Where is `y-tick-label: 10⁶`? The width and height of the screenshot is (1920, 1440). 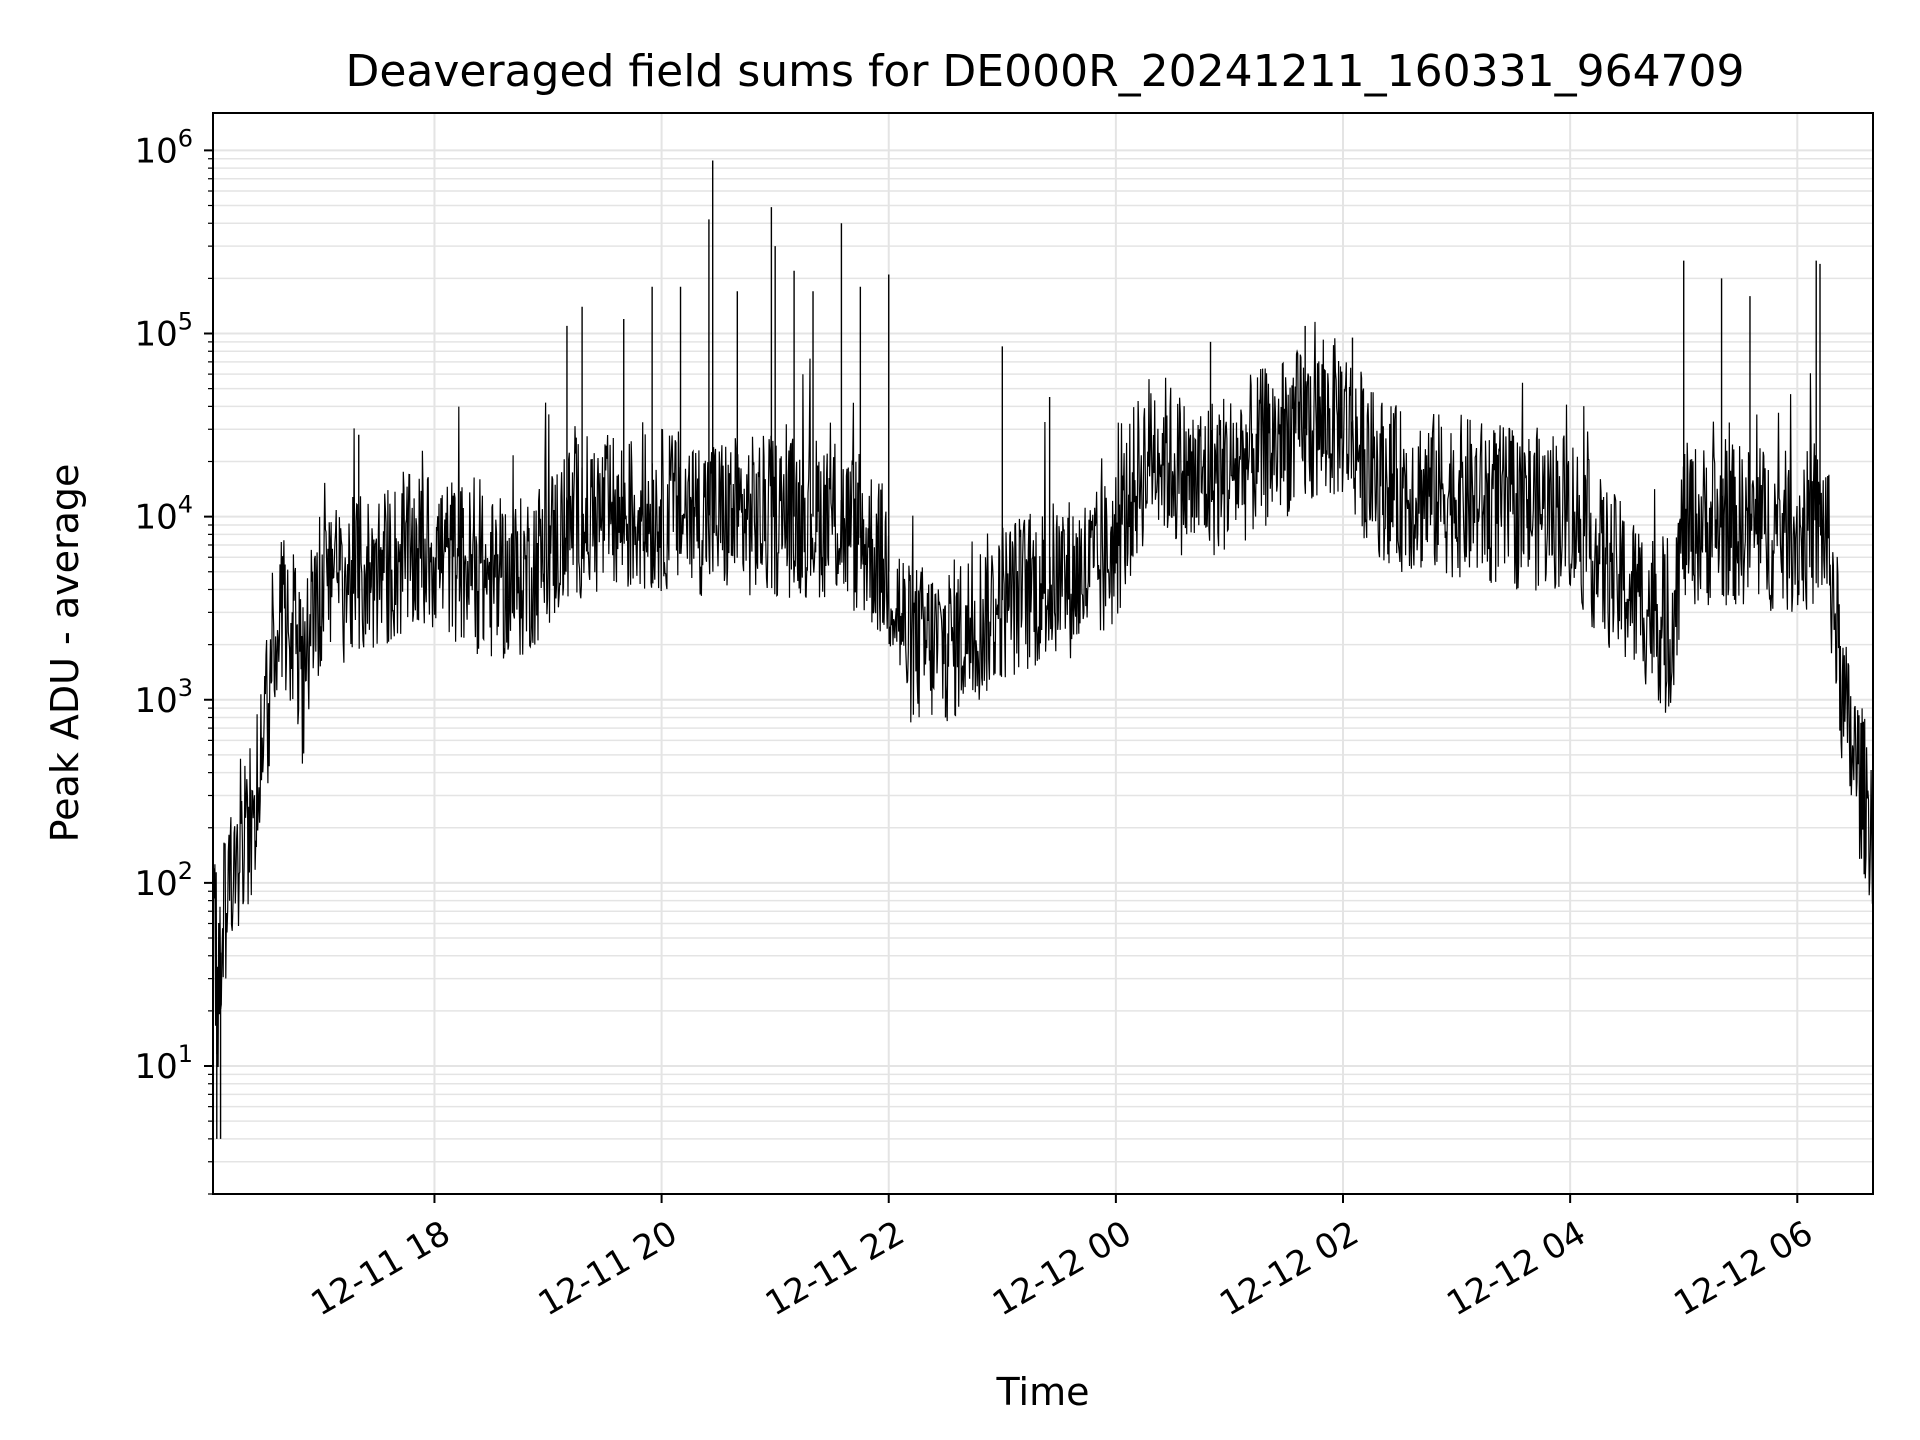
y-tick-label: 10⁶ is located at coordinates (163, 147).